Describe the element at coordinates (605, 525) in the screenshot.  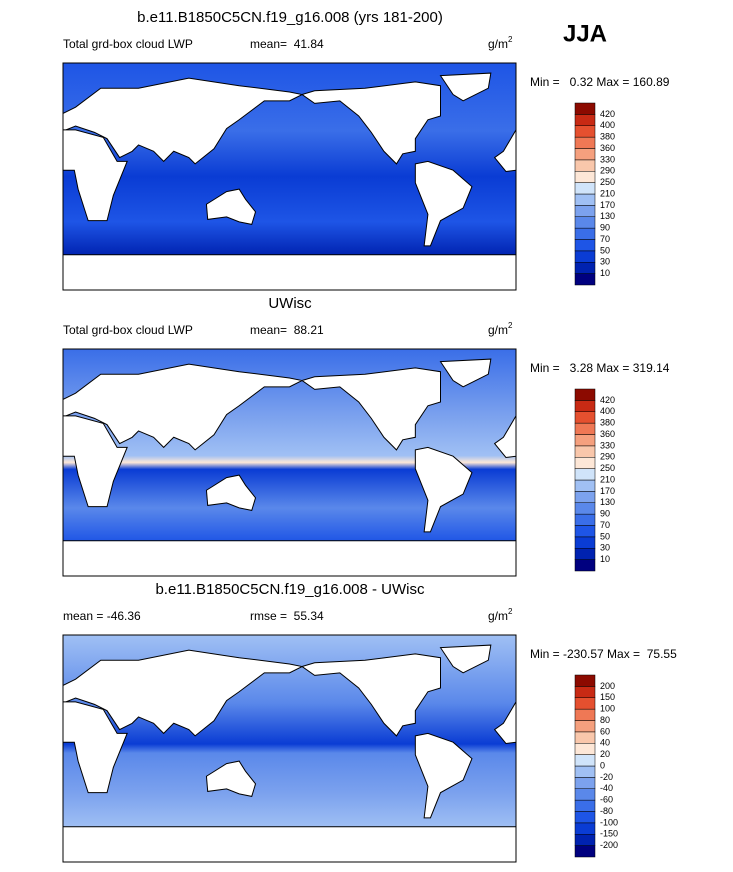
I see `colorbar-label: 70` at that location.